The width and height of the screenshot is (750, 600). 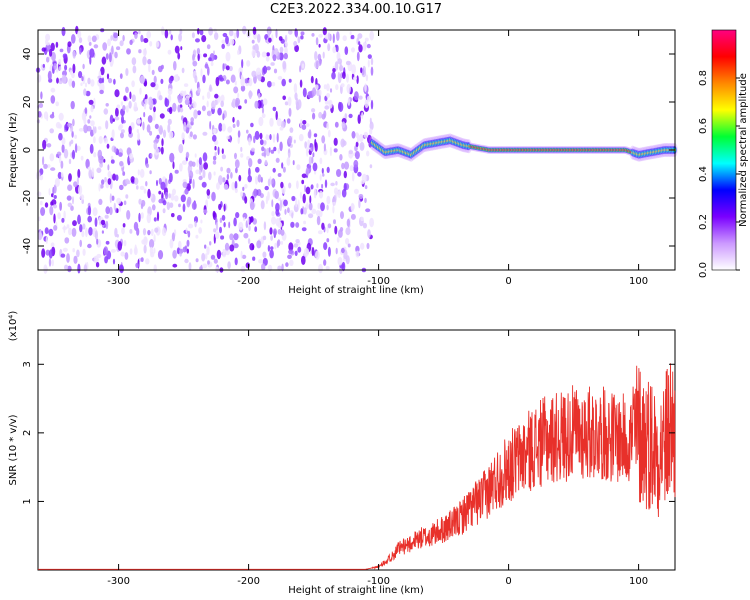 What do you see at coordinates (27, 198) in the screenshot?
I see `y-tick-label: -20` at bounding box center [27, 198].